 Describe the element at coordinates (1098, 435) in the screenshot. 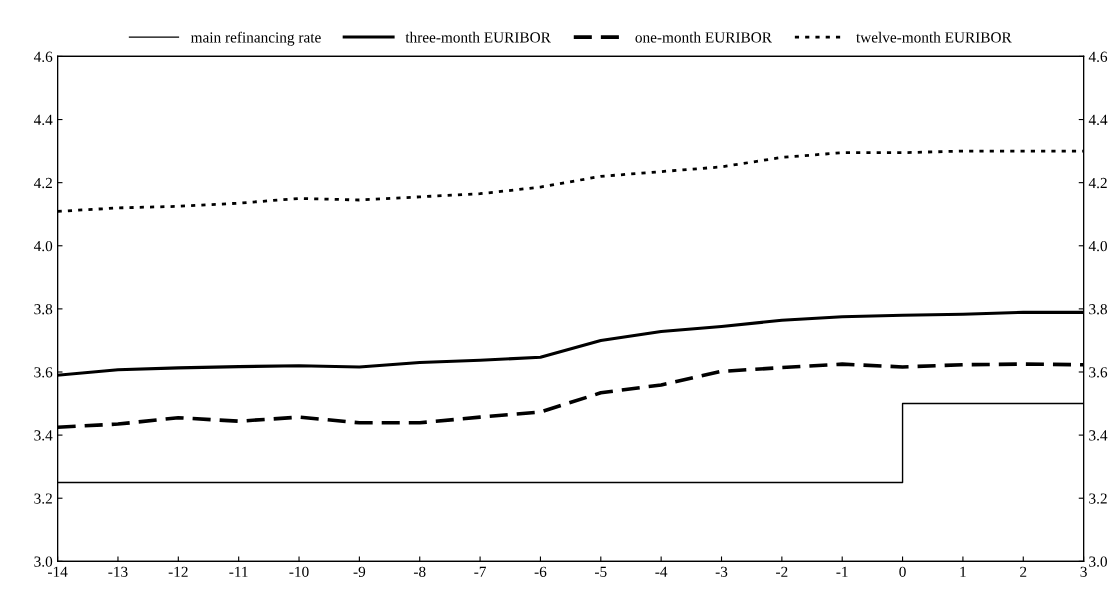

I see `y2-tick-label: 3.4` at that location.